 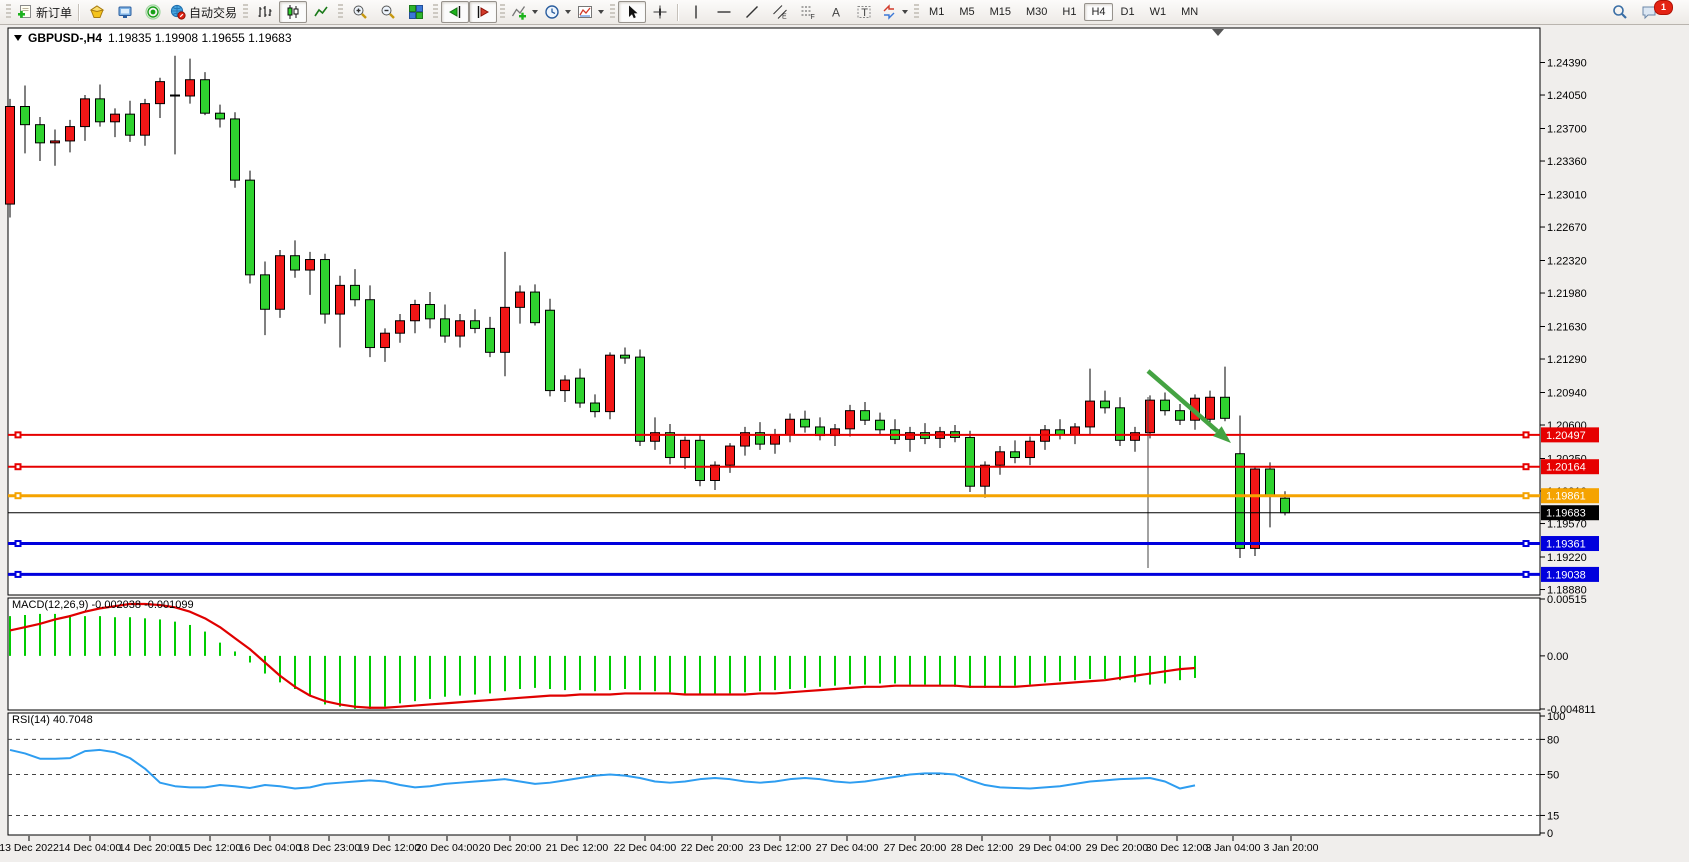 I want to click on cursor-tool-button, so click(x=632, y=12).